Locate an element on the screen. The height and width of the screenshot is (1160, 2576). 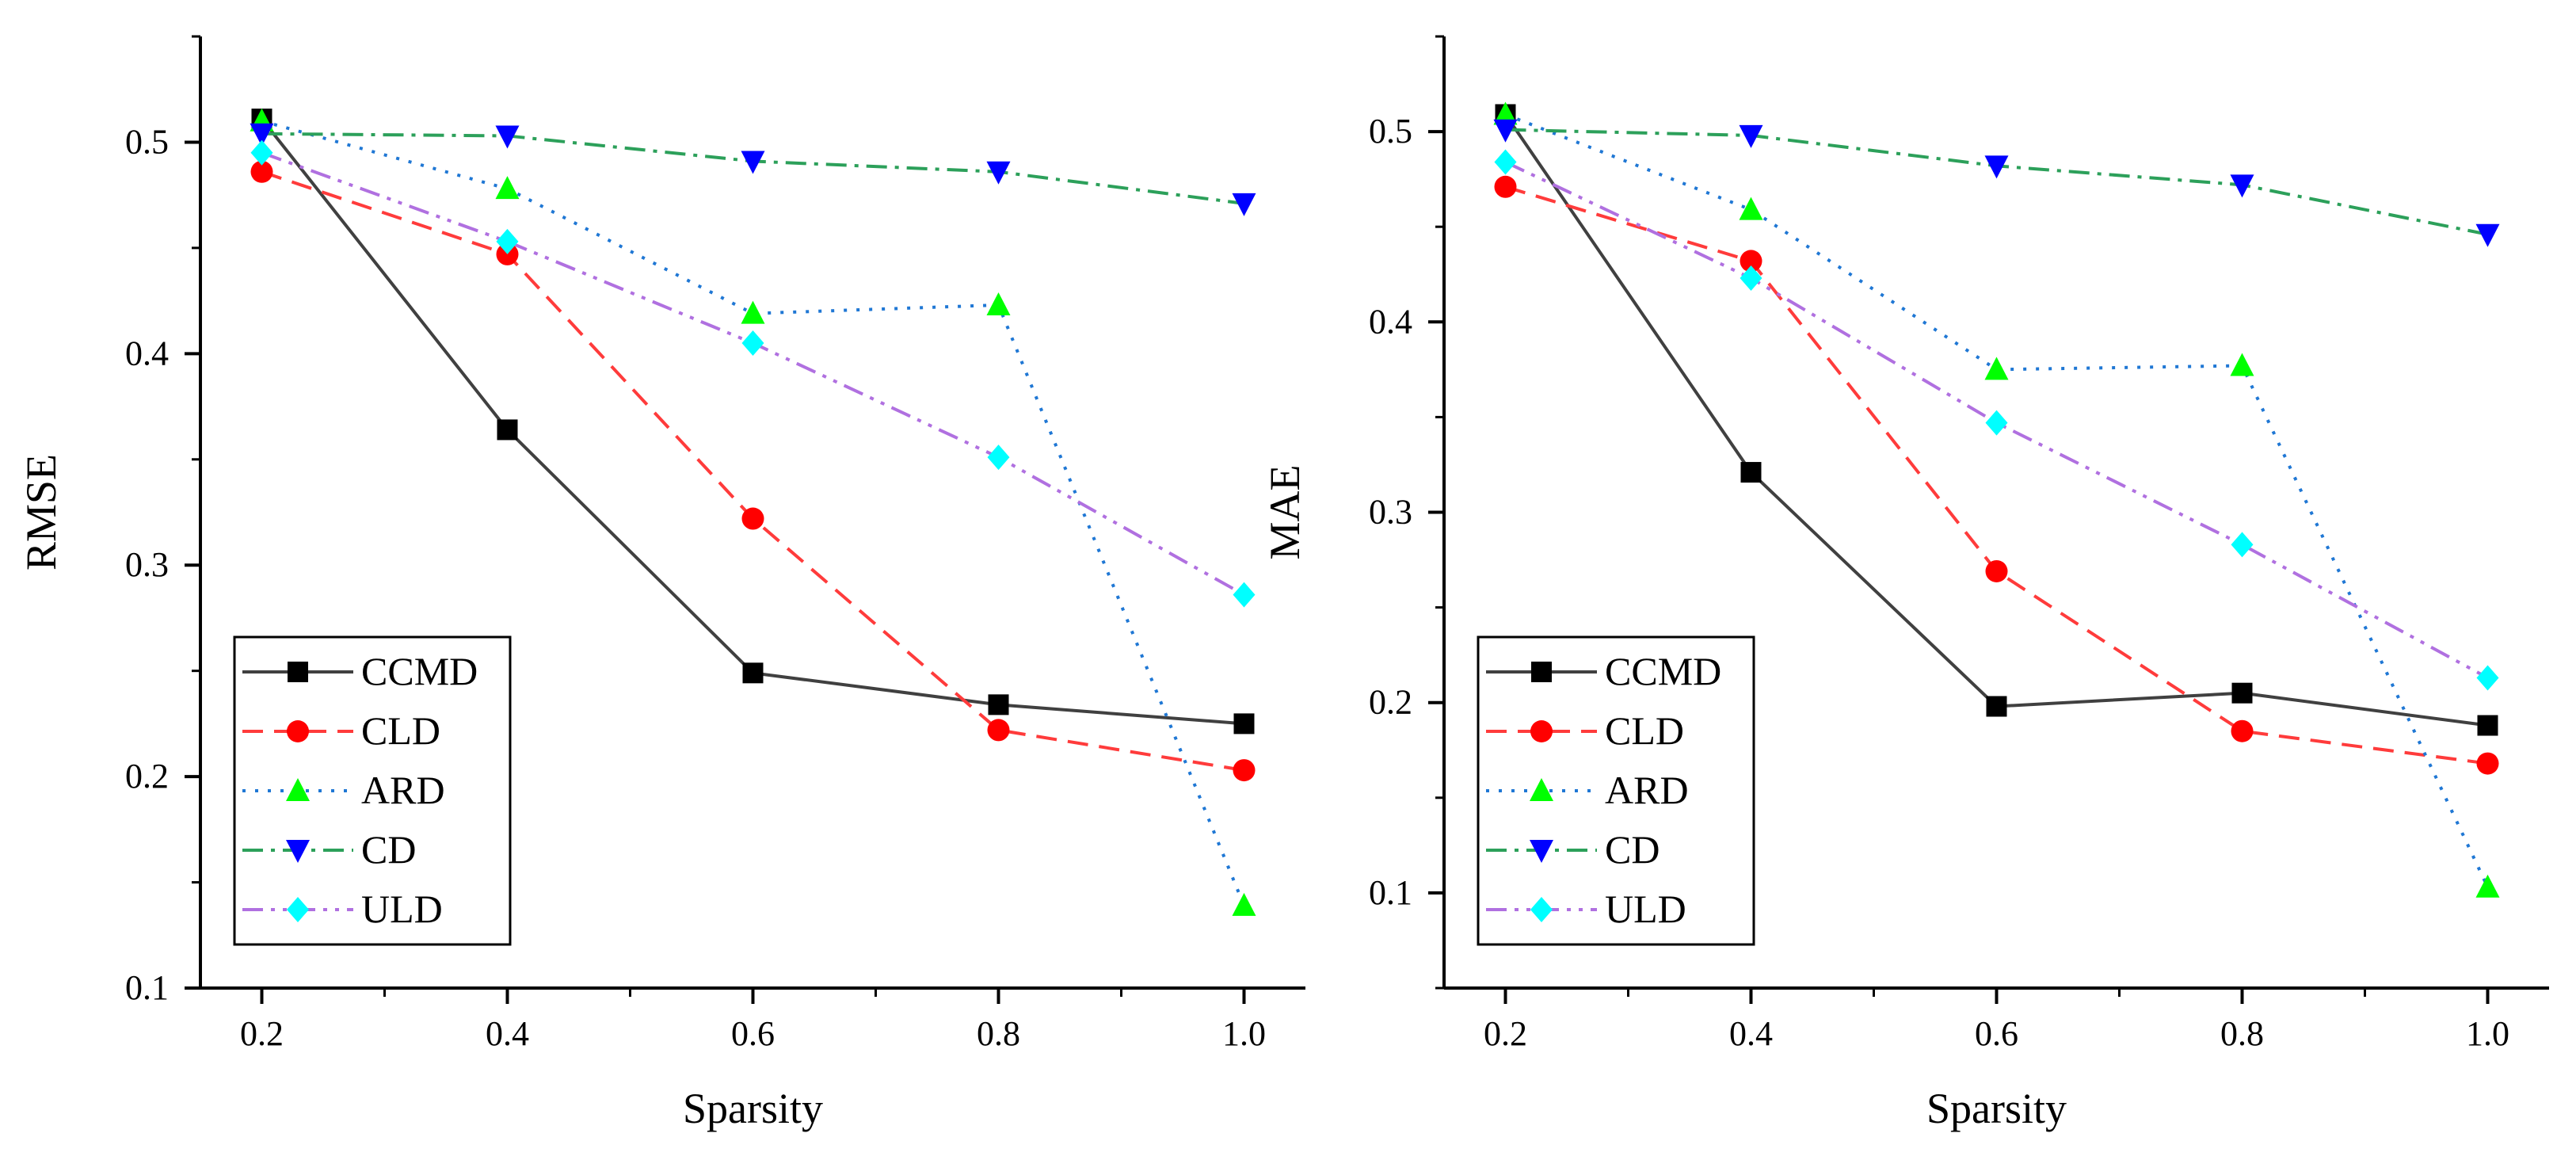
mae-x-tick-label: 0.4 is located at coordinates (1751, 1034).